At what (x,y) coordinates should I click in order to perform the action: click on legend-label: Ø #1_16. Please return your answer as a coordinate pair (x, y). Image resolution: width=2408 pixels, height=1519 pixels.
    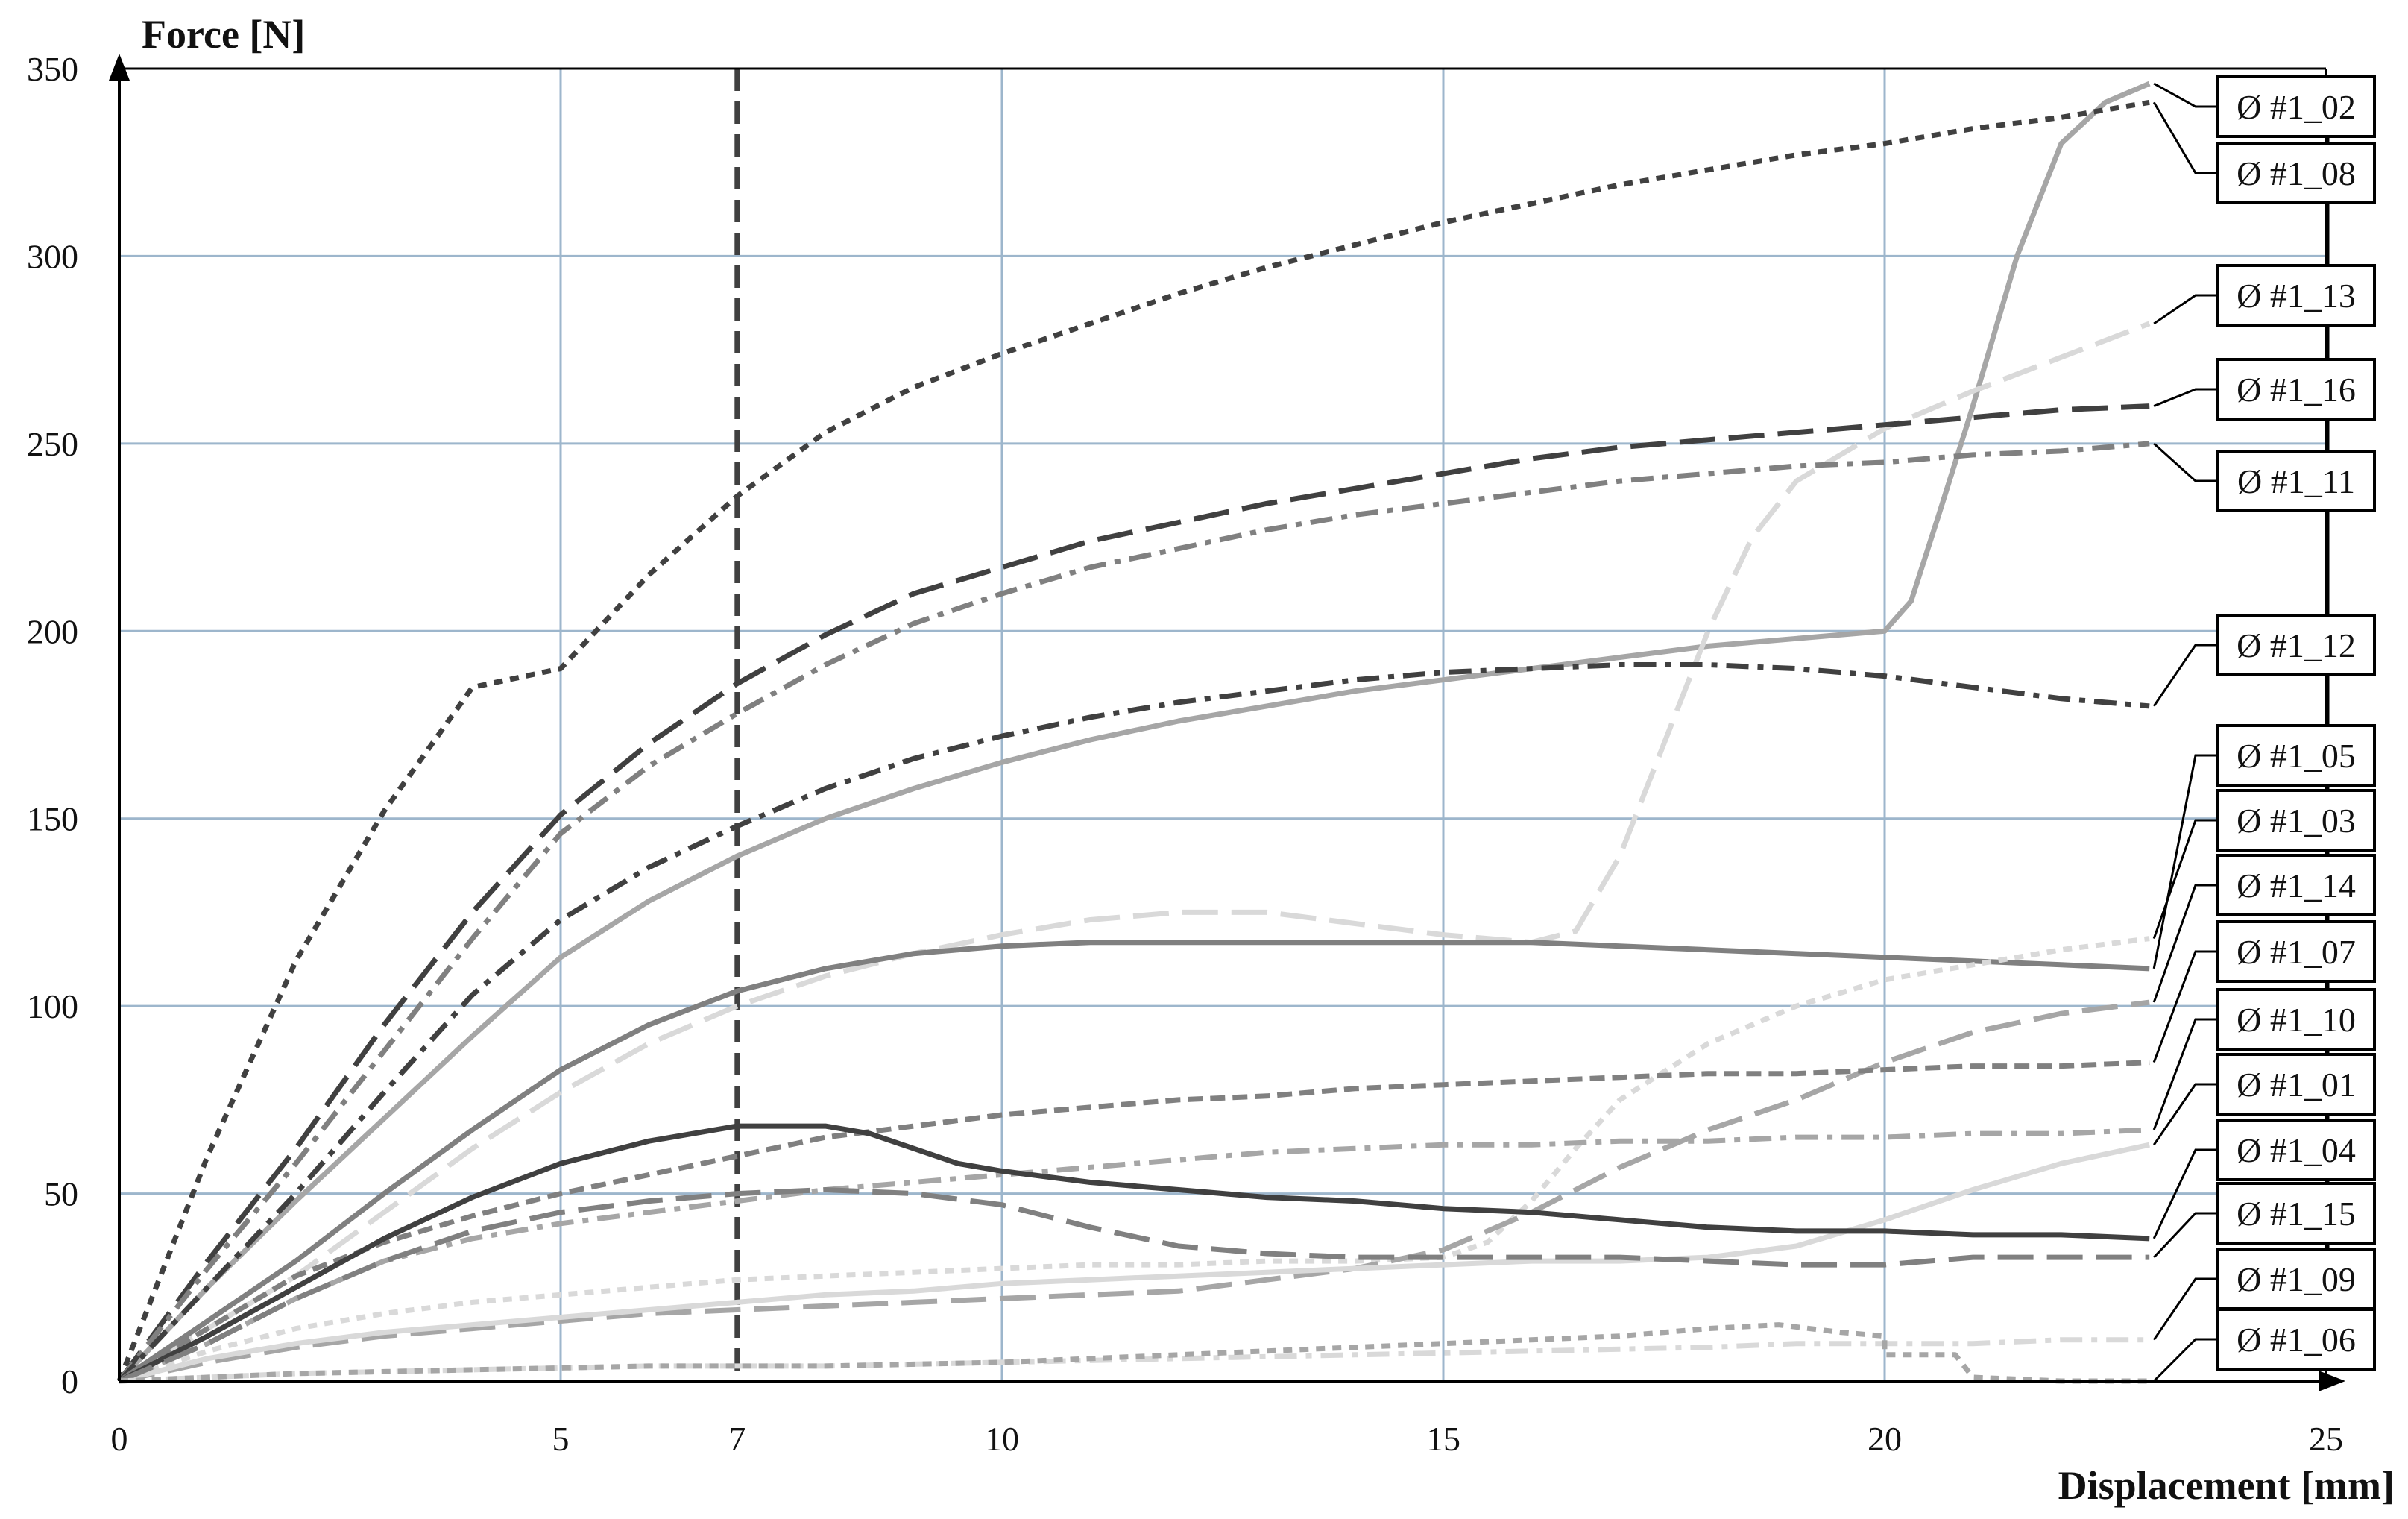
    Looking at the image, I should click on (2296, 390).